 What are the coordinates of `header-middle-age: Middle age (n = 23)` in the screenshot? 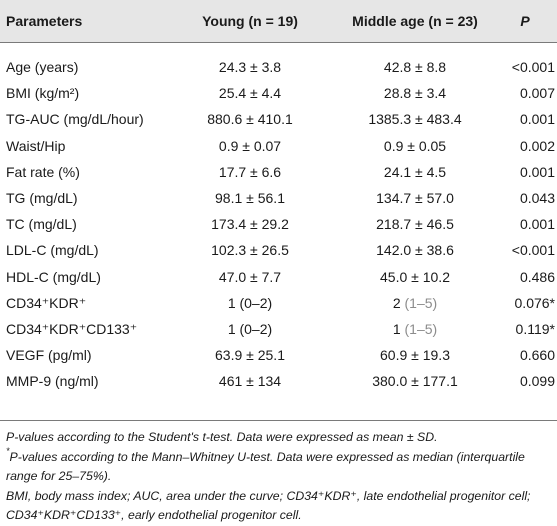 It's located at (415, 21).